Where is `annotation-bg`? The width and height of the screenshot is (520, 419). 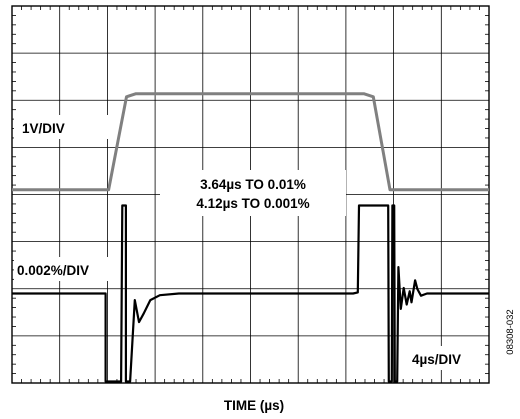 annotation-bg is located at coordinates (253, 193).